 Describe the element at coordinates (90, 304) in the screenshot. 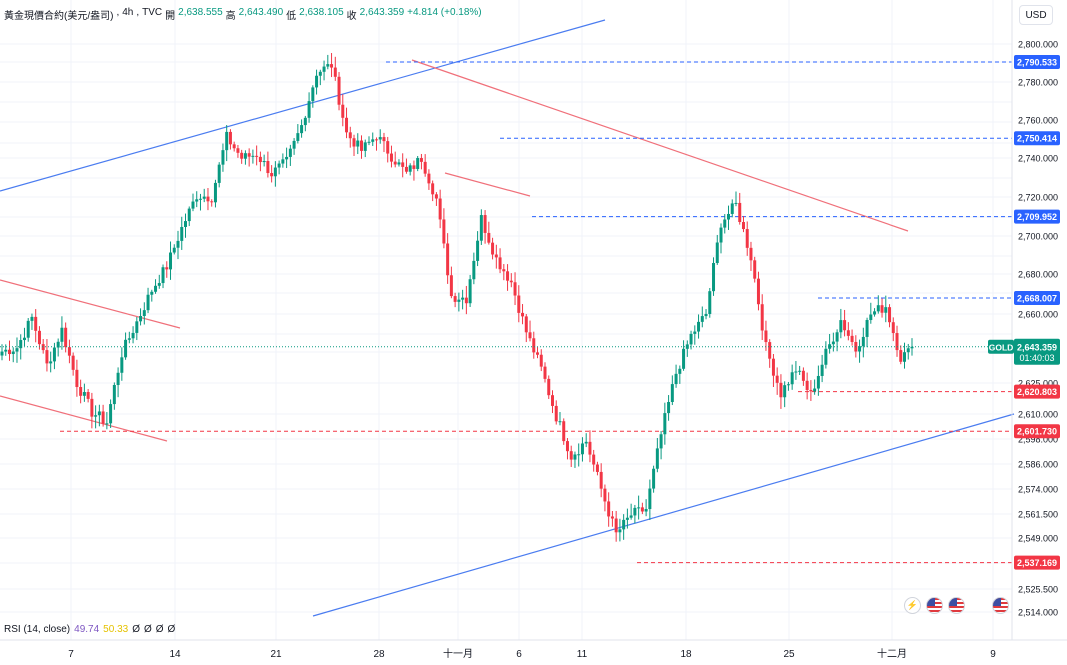

I see `left-channel-upper-line` at that location.